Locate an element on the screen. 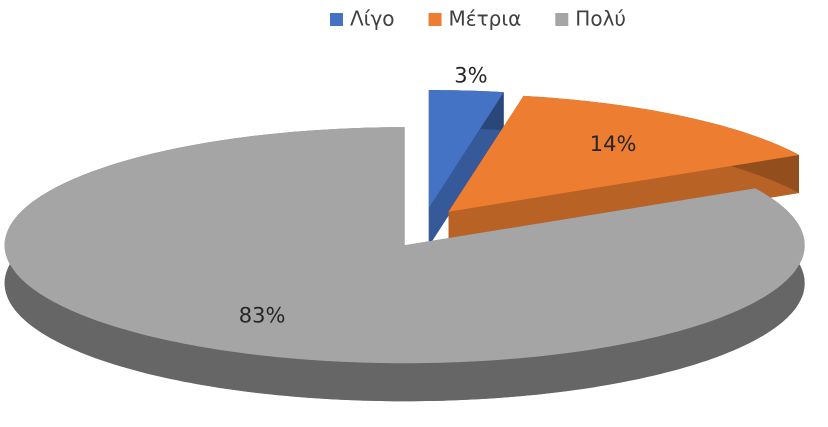  data-label: 83% is located at coordinates (262, 315).